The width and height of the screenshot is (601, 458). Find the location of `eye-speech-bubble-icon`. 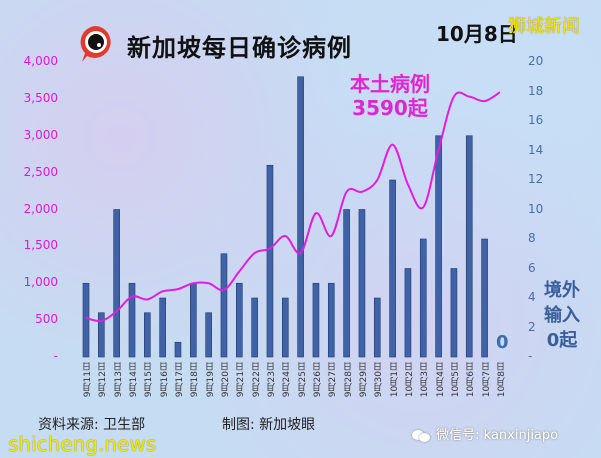

eye-speech-bubble-icon is located at coordinates (96, 43).